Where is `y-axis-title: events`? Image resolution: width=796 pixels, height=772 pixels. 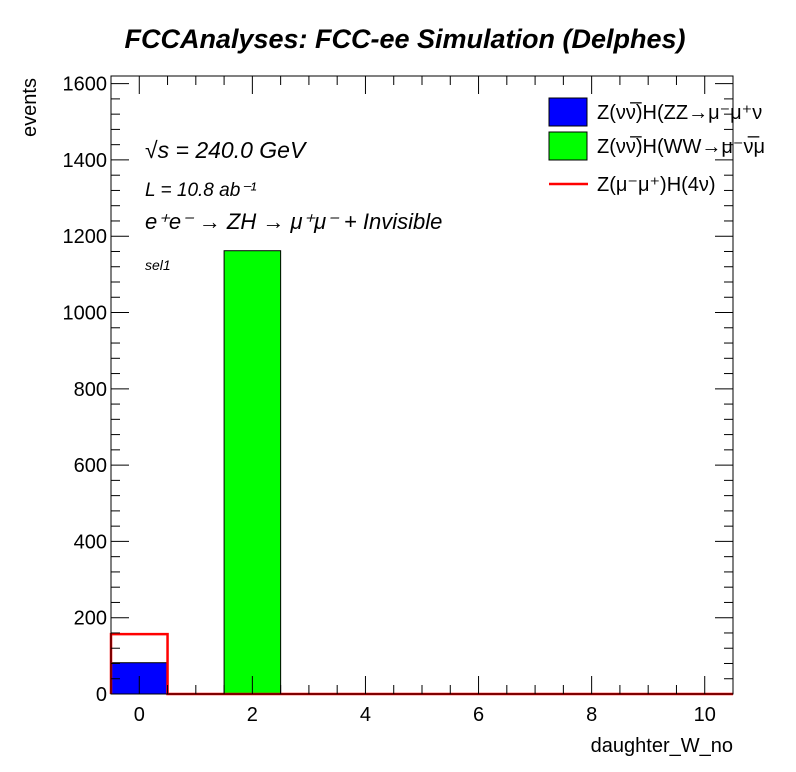 y-axis-title: events is located at coordinates (30, 107).